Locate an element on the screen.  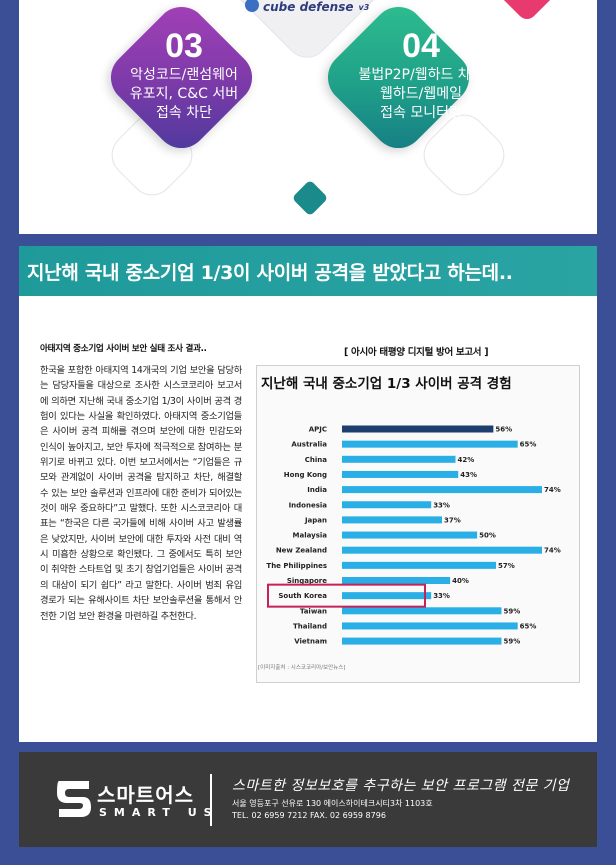
chart-value-label: 42% is located at coordinates (466, 460).